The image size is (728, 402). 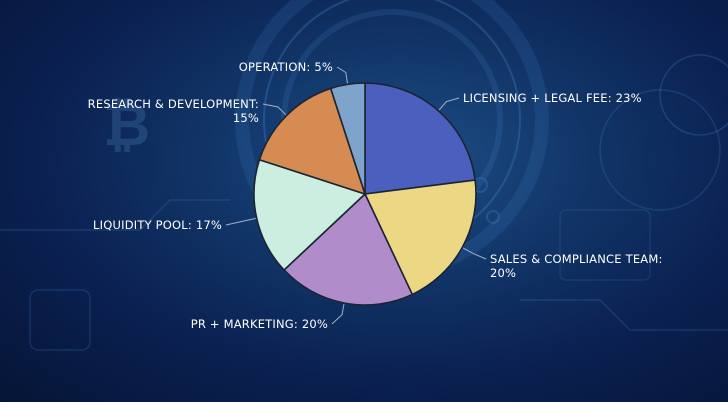 I want to click on leader-line-licensing-legal-fee, so click(x=449, y=104).